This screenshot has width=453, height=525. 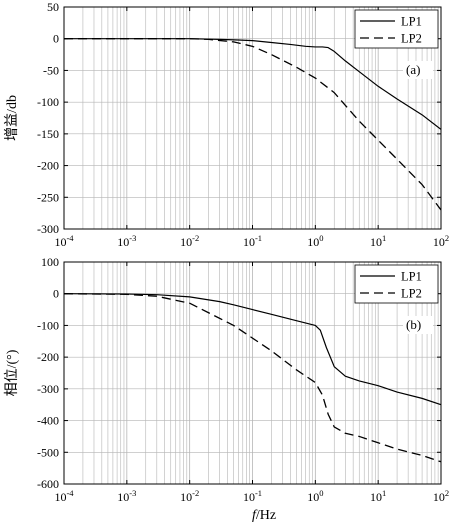 What do you see at coordinates (48, 134) in the screenshot?
I see `y-tick-label: -150` at bounding box center [48, 134].